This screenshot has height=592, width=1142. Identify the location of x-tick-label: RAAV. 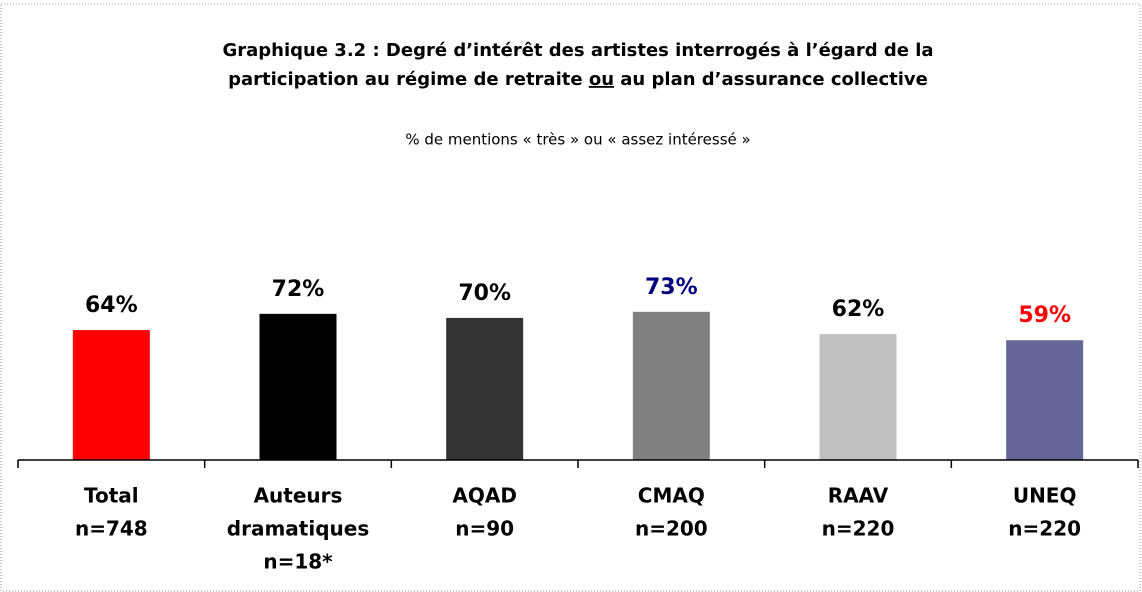
(858, 496).